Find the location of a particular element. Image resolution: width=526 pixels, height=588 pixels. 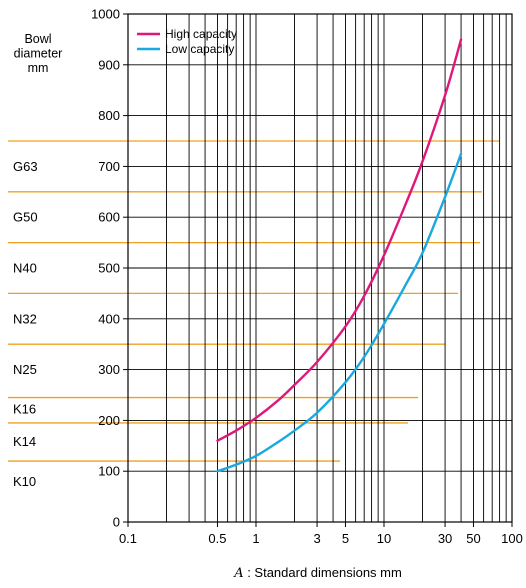

x-tick-label: 0.1 is located at coordinates (128, 538).